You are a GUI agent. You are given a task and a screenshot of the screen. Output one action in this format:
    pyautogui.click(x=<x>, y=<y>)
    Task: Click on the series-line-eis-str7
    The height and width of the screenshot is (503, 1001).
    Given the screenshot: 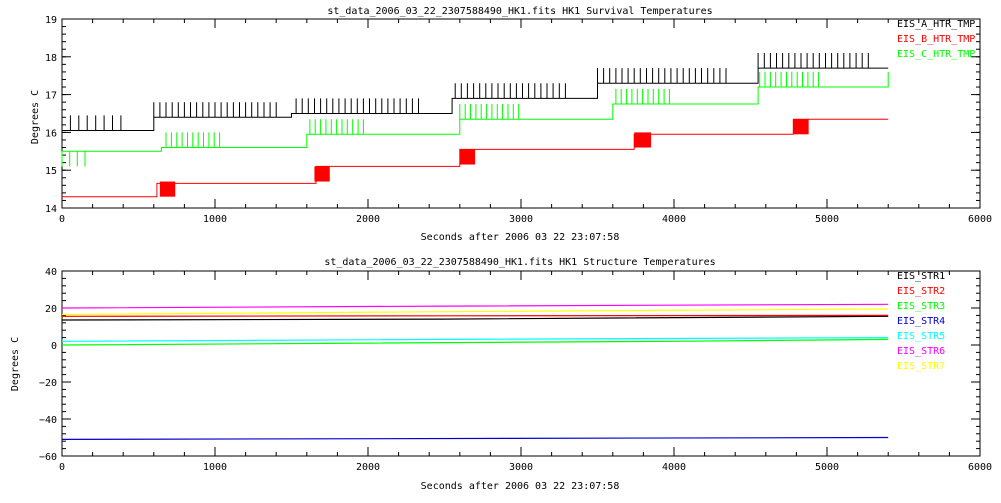 What is the action you would take?
    pyautogui.click(x=475, y=312)
    